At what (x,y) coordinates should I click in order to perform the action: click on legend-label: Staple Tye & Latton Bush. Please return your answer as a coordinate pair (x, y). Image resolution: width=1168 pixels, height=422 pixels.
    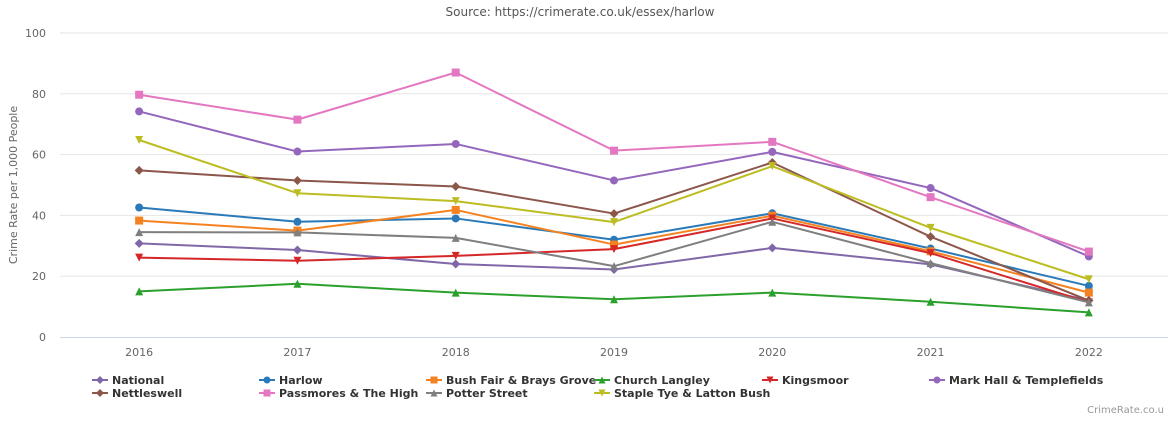
    Looking at the image, I should click on (692, 393).